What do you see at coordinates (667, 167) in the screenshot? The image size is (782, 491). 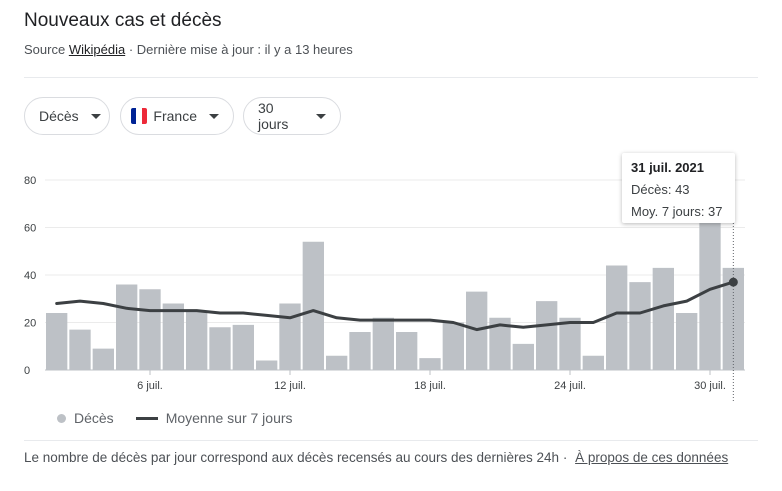 I see `tooltip-date: 31 juil. 2021` at bounding box center [667, 167].